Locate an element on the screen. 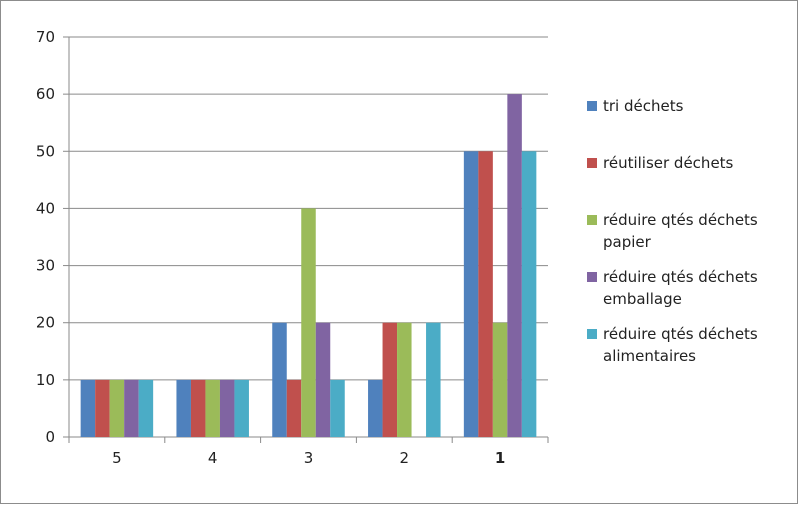 The height and width of the screenshot is (505, 798). legend-item: tri déchets is located at coordinates (635, 106).